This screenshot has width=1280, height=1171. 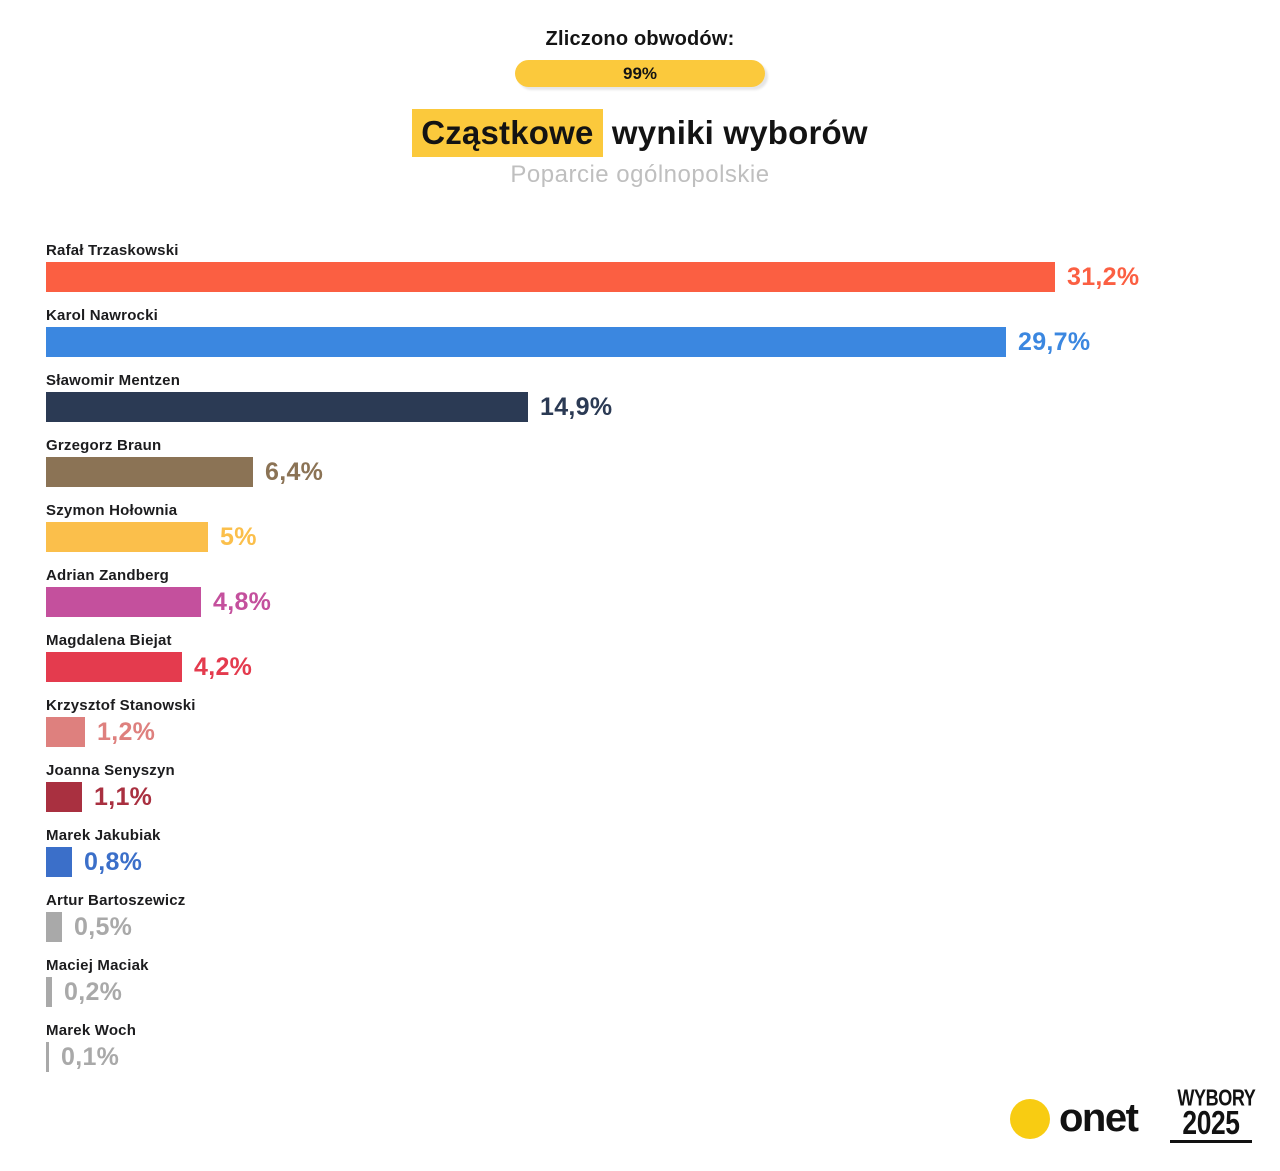 I want to click on bar-row: Artur Bartoszewicz 0,5%, so click(x=646, y=925).